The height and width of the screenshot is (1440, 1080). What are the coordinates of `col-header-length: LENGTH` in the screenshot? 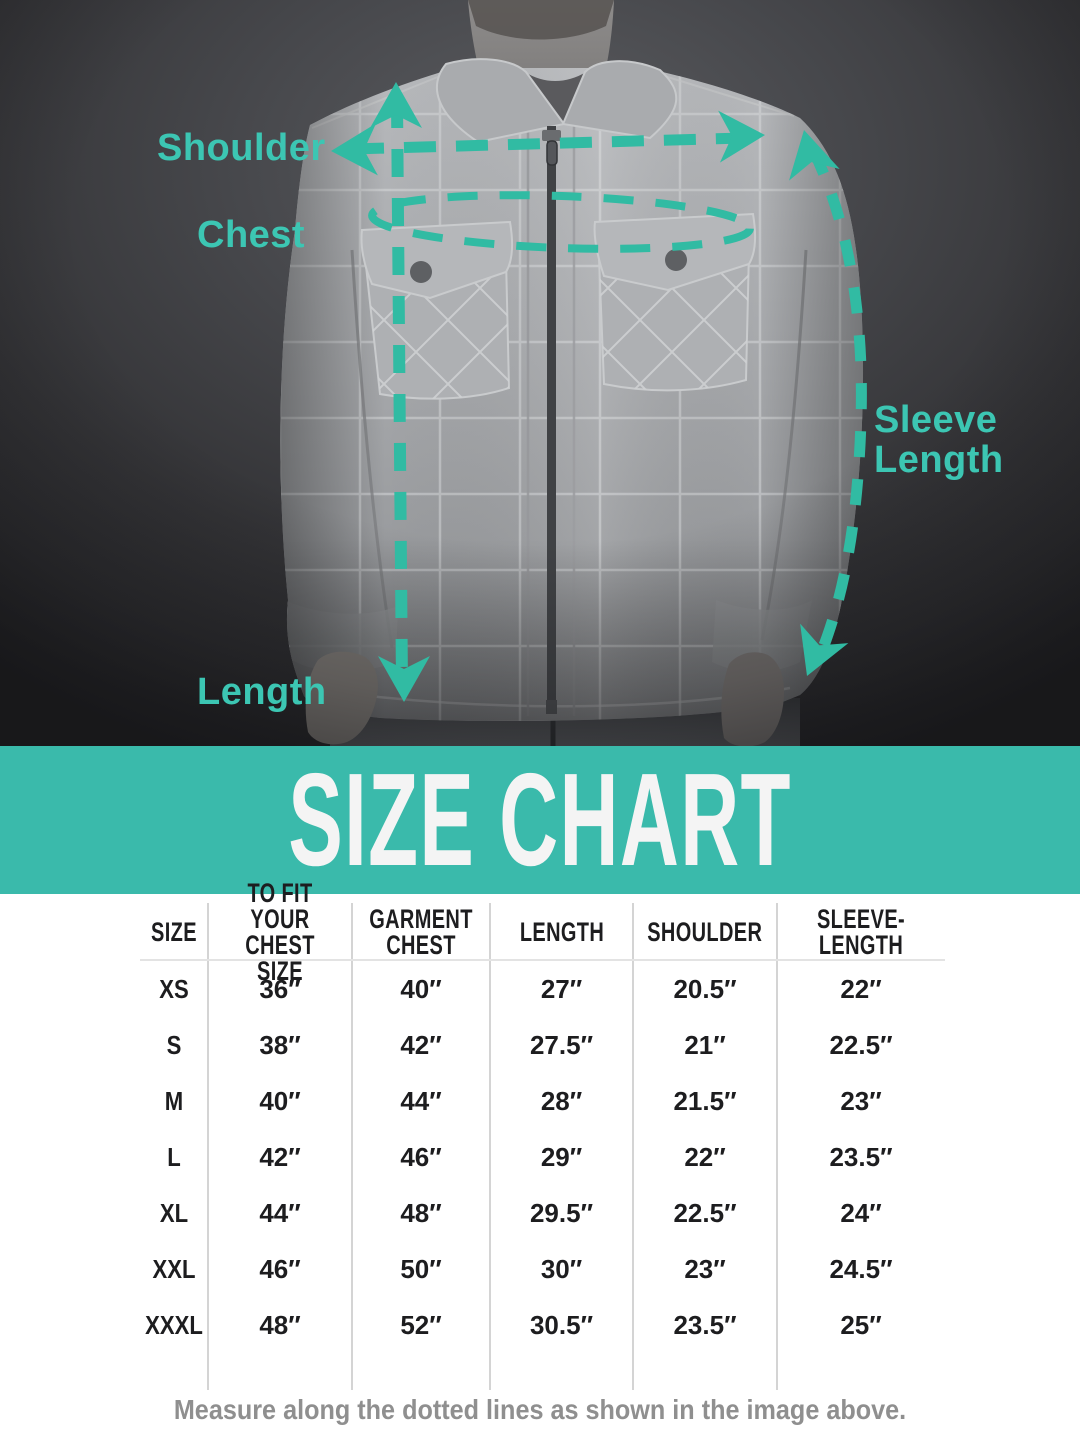 It's located at (561, 932).